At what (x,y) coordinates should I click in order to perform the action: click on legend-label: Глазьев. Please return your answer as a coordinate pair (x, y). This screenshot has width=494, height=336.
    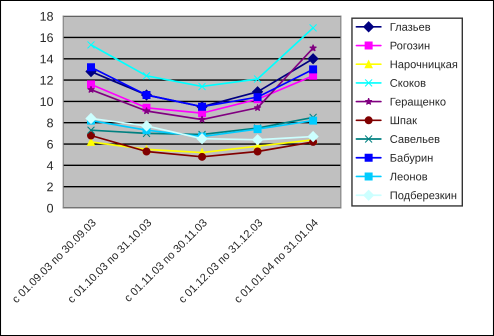
    Looking at the image, I should click on (410, 27).